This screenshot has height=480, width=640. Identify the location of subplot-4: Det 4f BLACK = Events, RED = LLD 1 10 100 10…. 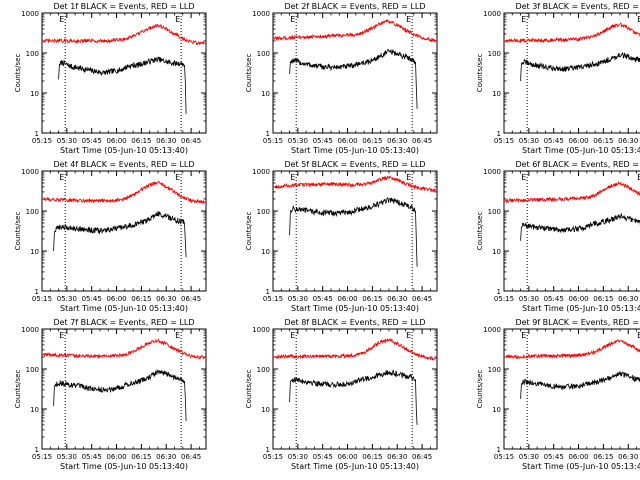
(110, 236).